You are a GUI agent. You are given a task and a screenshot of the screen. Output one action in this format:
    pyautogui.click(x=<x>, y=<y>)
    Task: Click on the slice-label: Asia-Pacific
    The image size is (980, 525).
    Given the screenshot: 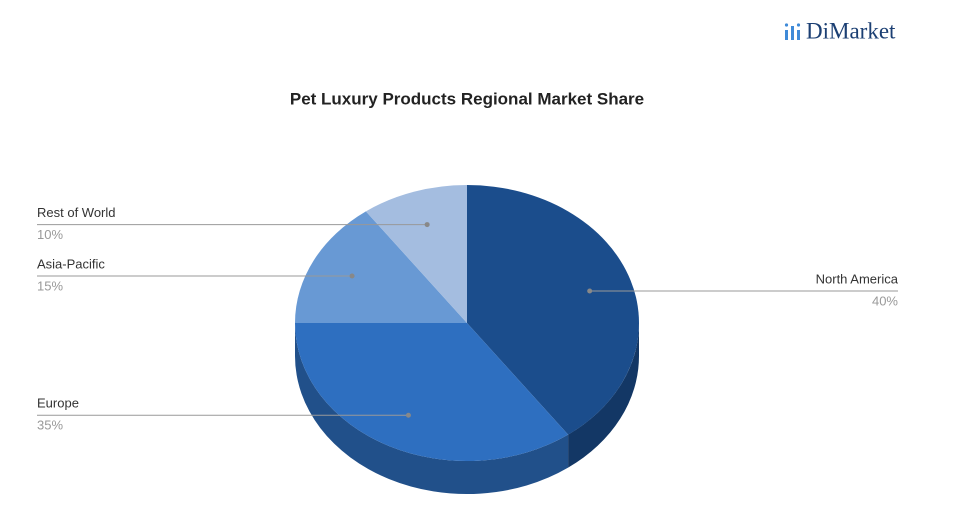 What is the action you would take?
    pyautogui.click(x=71, y=263)
    